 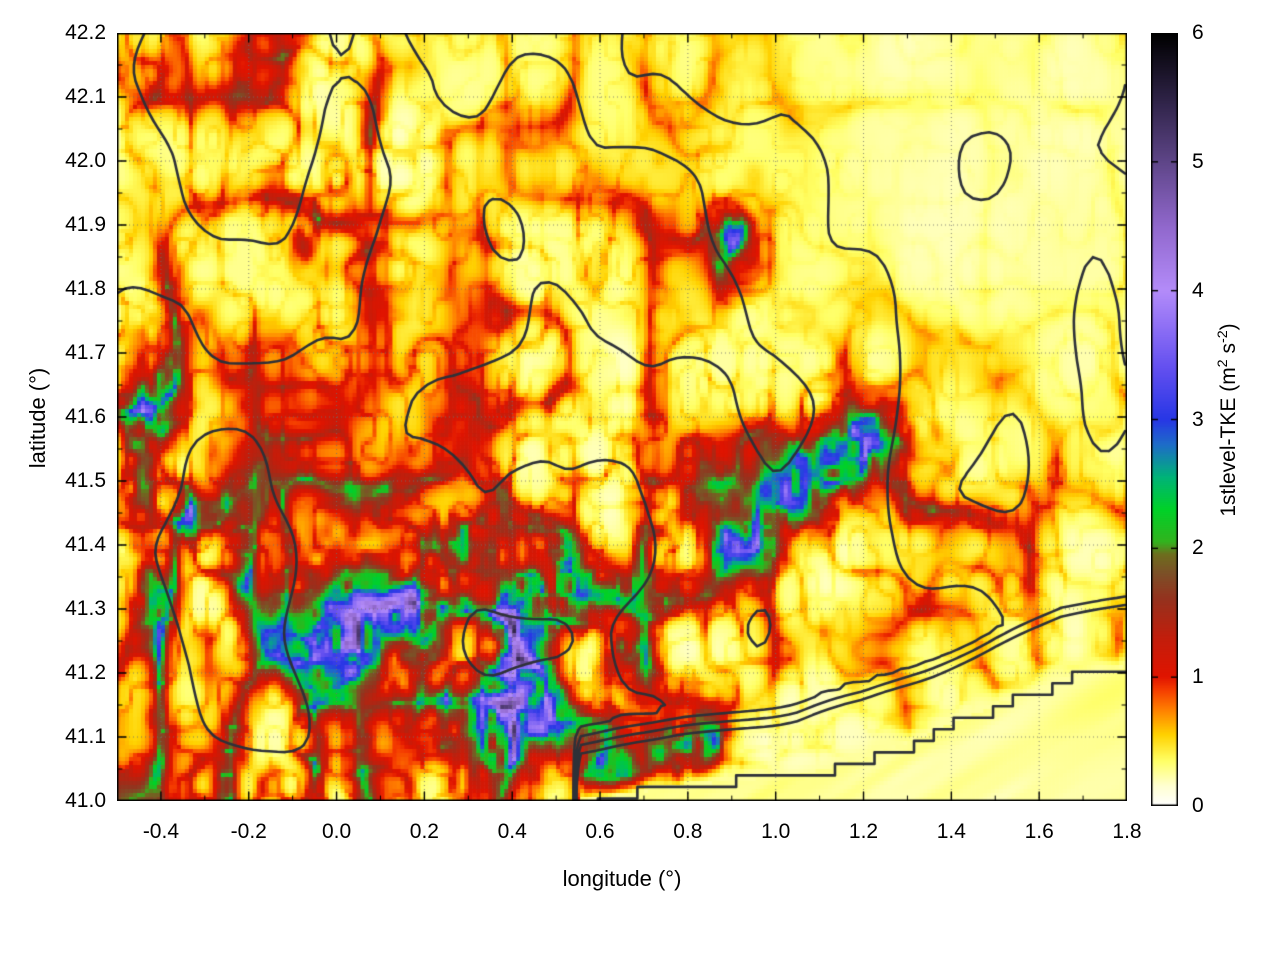 I want to click on colorbar-tick-label: 3, so click(x=1198, y=419).